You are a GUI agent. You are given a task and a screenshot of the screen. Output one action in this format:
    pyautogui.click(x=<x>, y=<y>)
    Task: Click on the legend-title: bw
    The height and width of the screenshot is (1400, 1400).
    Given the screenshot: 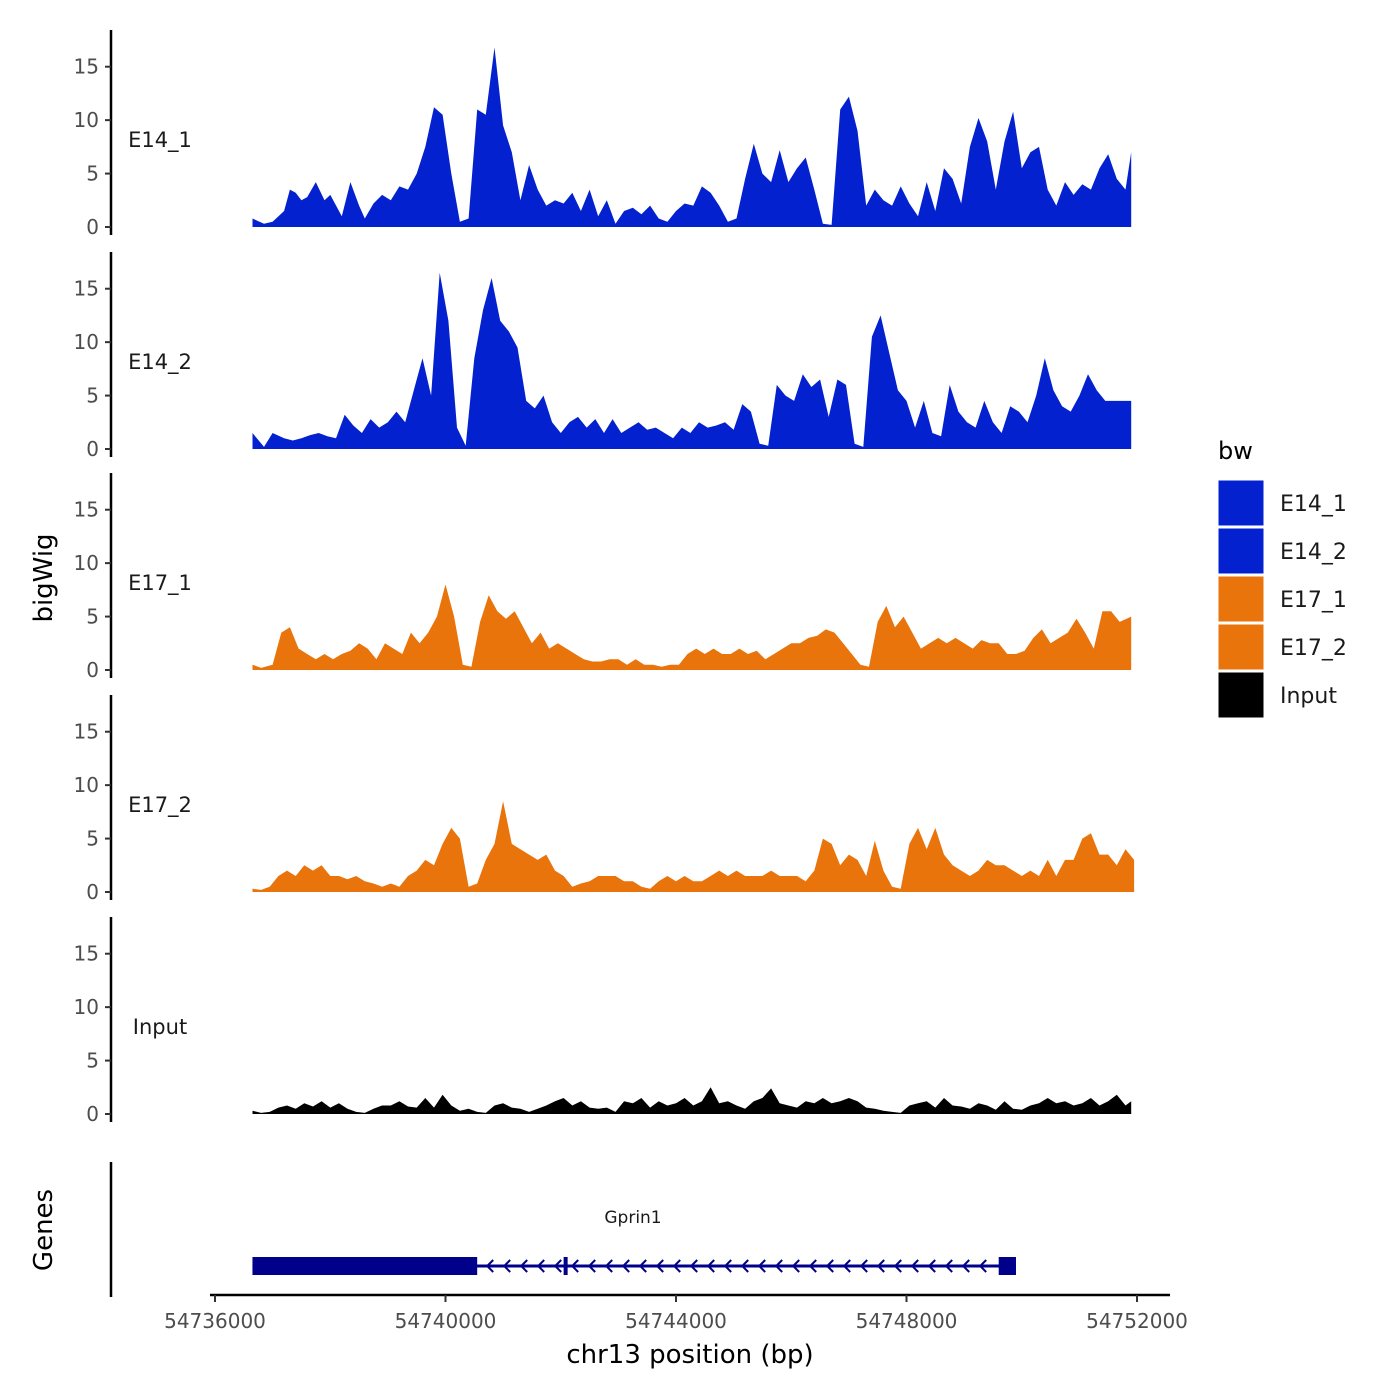 What is the action you would take?
    pyautogui.click(x=1235, y=451)
    